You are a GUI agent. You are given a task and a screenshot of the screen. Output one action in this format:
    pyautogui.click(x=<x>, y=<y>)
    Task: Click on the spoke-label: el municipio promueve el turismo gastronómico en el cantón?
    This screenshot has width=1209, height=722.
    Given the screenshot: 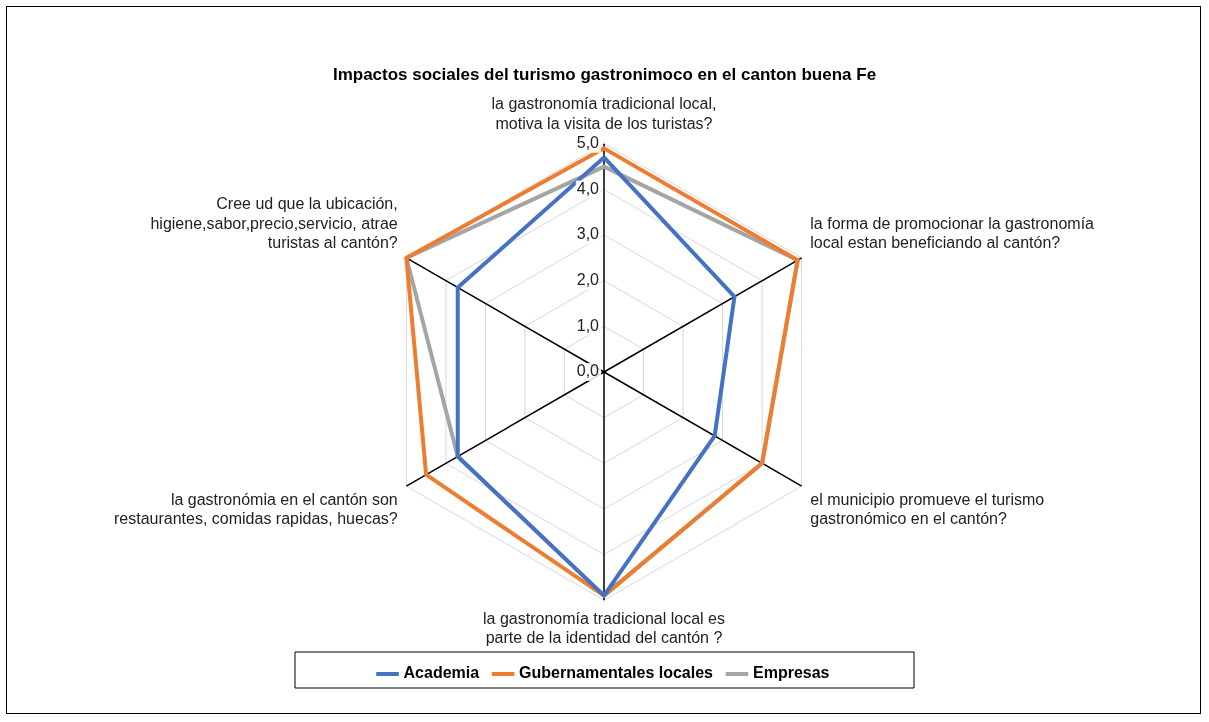 What is the action you would take?
    pyautogui.click(x=927, y=509)
    